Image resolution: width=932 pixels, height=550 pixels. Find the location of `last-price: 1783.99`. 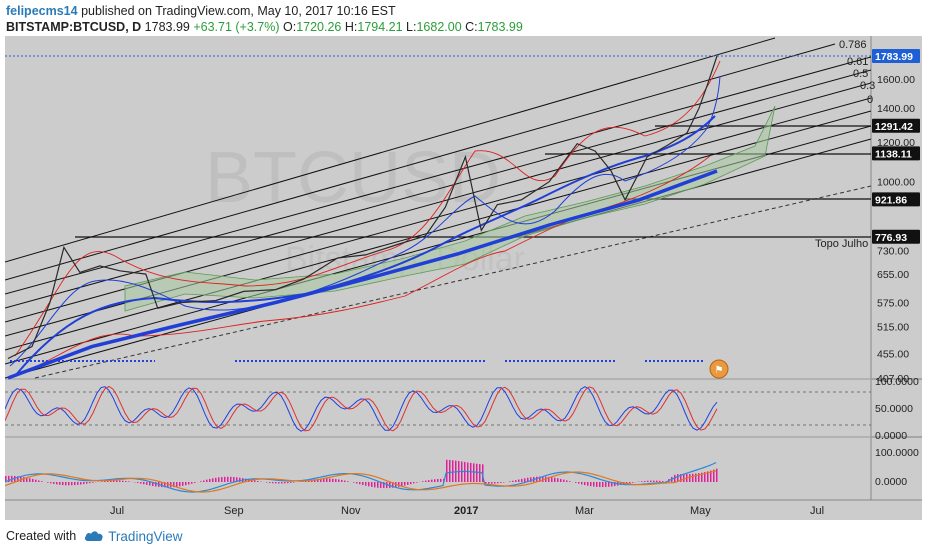

last-price: 1783.99 is located at coordinates (167, 27).